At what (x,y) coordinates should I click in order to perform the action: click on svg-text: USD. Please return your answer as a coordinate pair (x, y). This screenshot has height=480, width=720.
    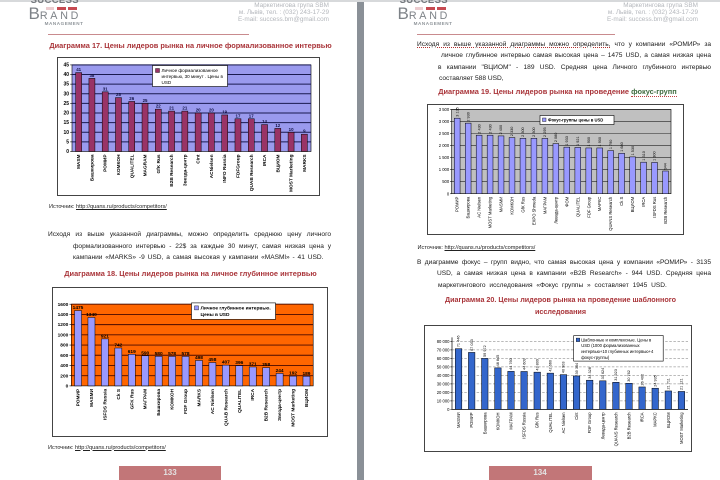
    Looking at the image, I should click on (167, 82).